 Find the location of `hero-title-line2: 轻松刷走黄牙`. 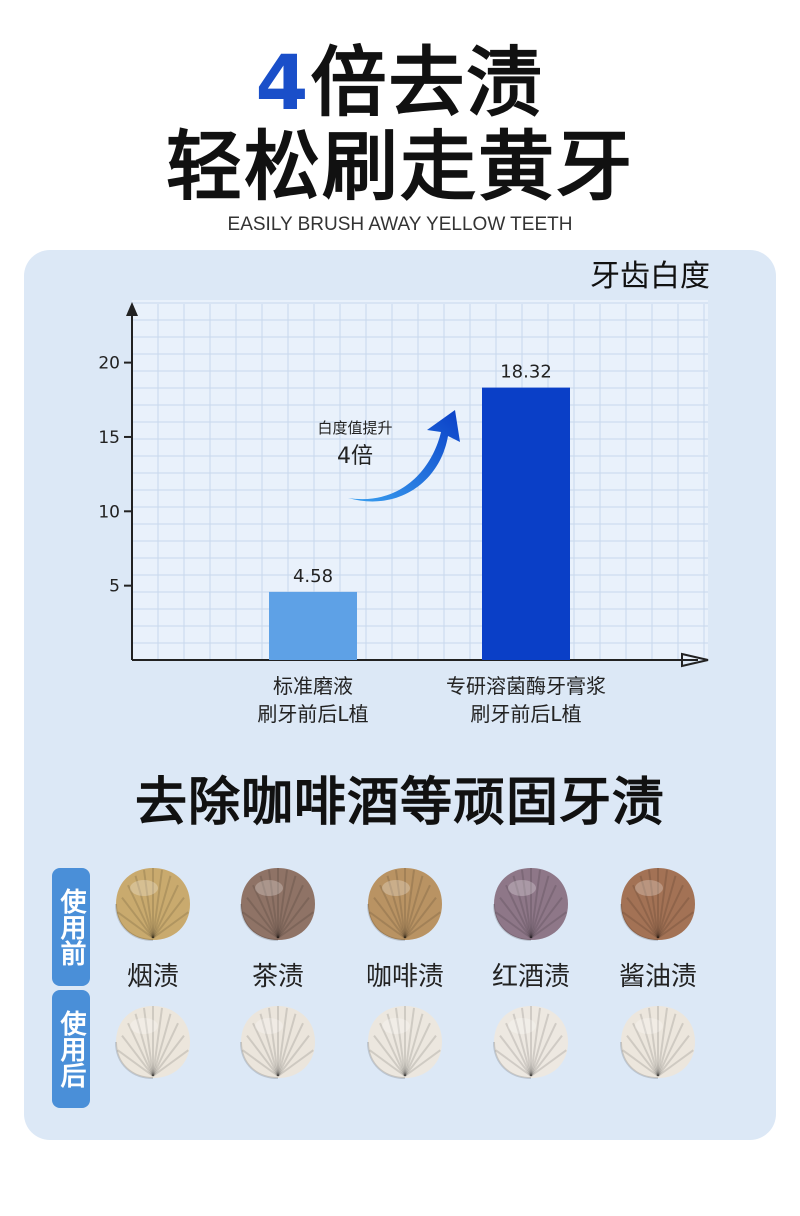

hero-title-line2: 轻松刷走黄牙 is located at coordinates (400, 166).